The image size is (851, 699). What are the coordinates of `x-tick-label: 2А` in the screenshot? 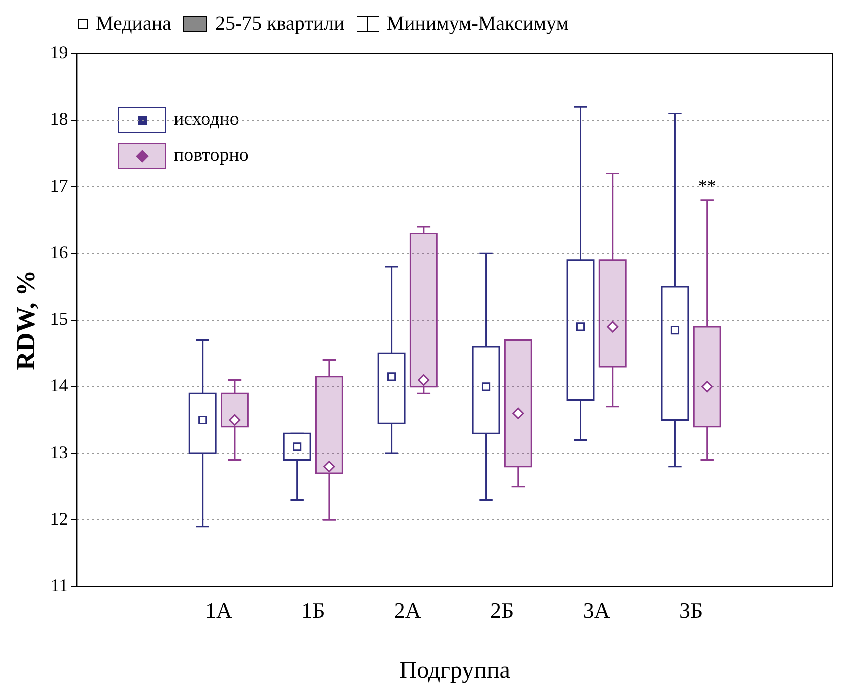 It's located at (408, 610).